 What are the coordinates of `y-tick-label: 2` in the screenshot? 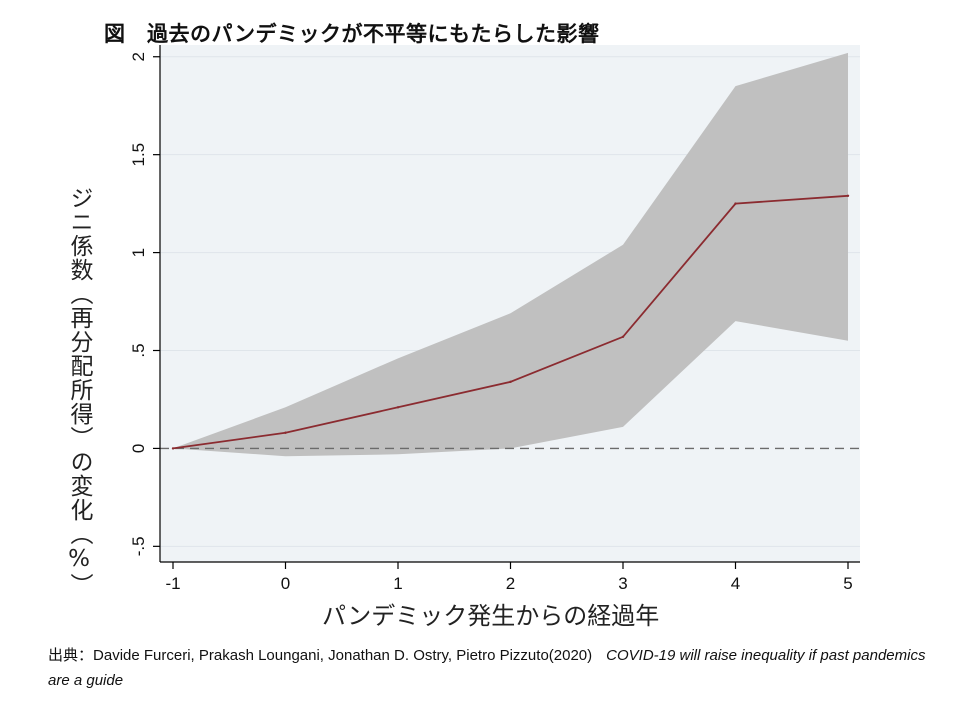 It's located at (138, 56).